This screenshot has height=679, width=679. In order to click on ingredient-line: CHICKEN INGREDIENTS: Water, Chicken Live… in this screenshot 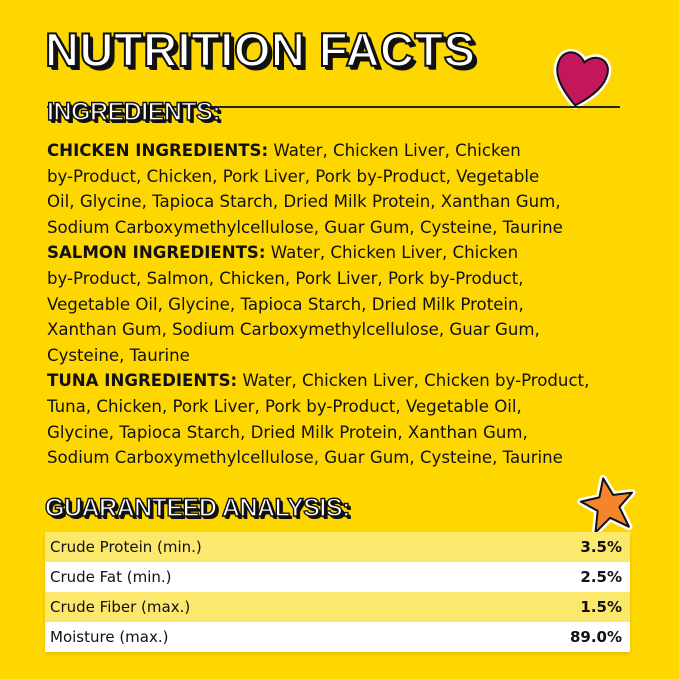, I will do `click(318, 151)`.